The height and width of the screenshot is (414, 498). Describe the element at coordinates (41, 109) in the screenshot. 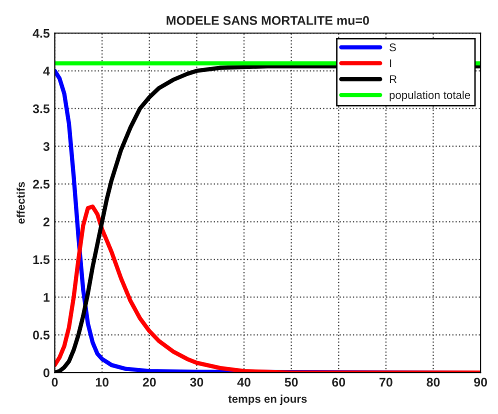

I see `y-tick-label: 3.5` at that location.